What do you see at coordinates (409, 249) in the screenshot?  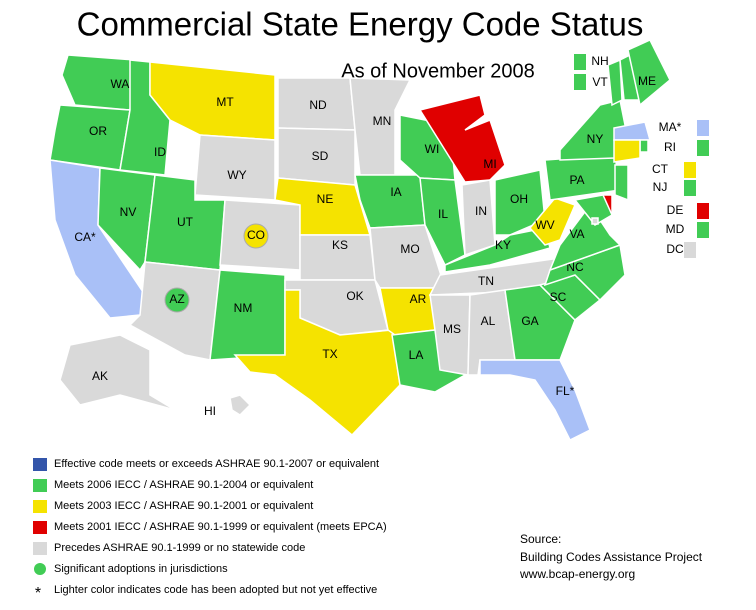 I see `state-label: MO` at bounding box center [409, 249].